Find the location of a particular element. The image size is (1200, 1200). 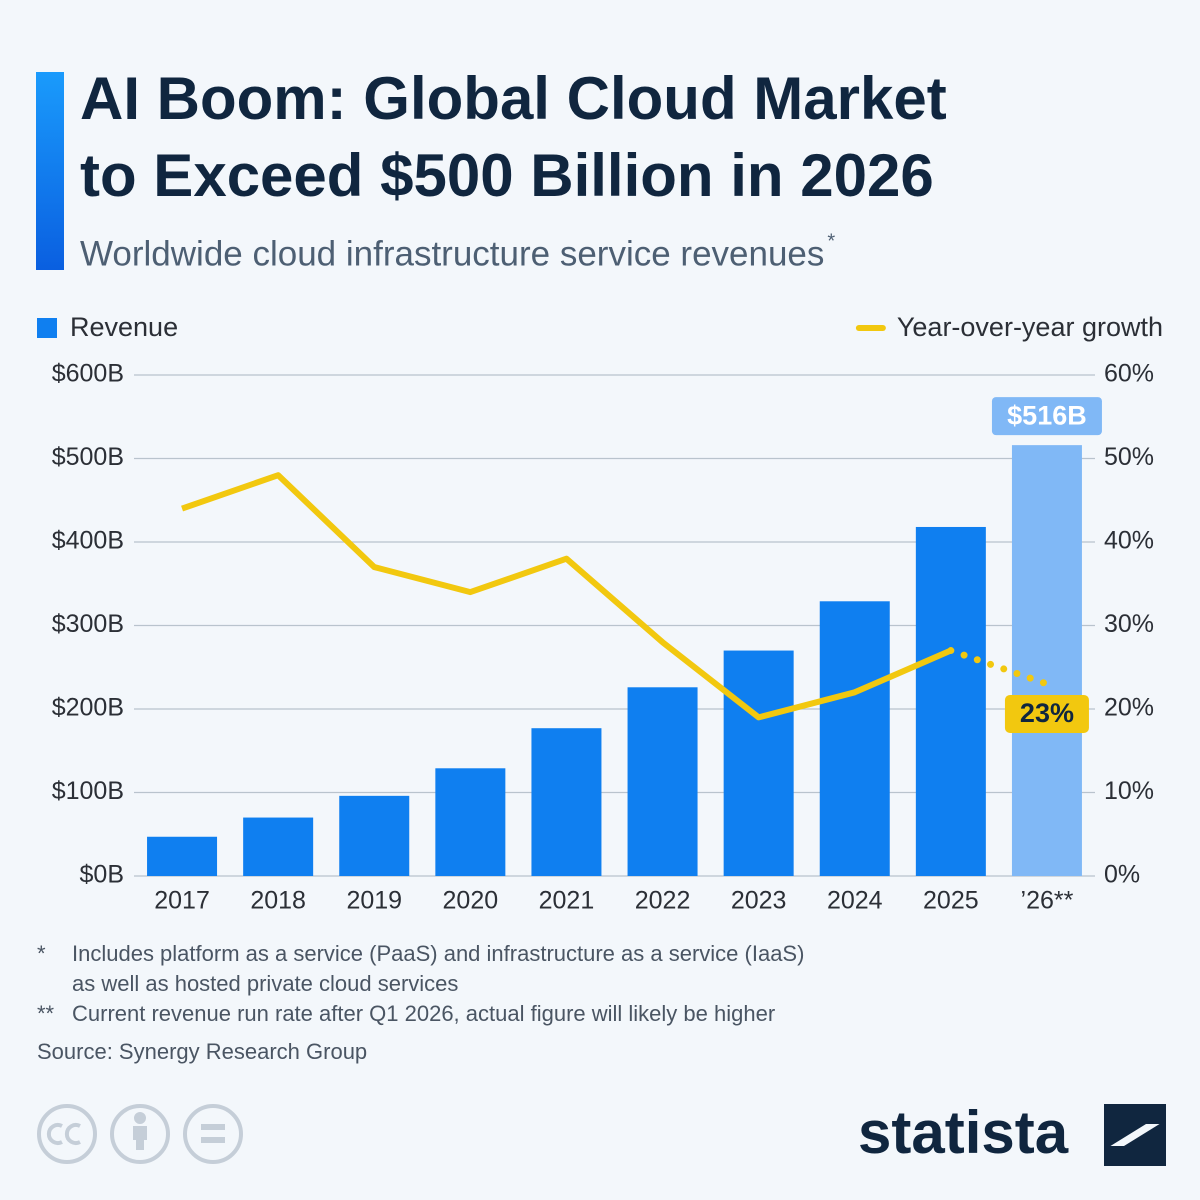

brand: statista is located at coordinates (963, 1132).